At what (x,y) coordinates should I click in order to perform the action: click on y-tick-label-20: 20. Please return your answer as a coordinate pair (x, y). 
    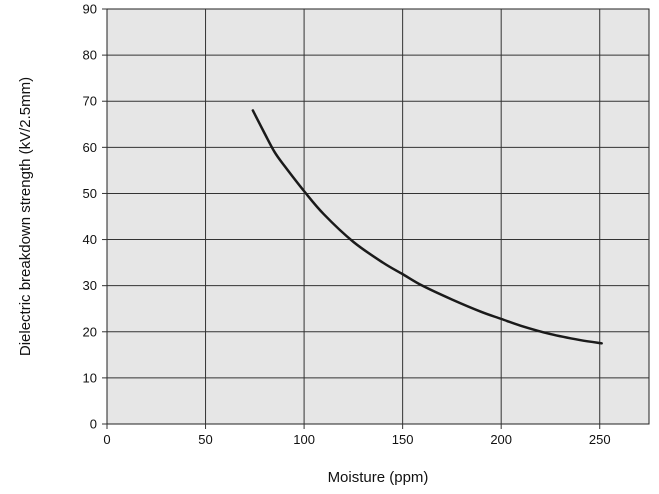
    Looking at the image, I should click on (90, 331).